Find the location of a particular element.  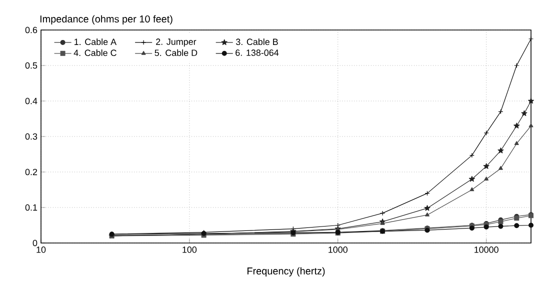

y-axis-title: Impedance (ohms per 10 feet) is located at coordinates (106, 19).